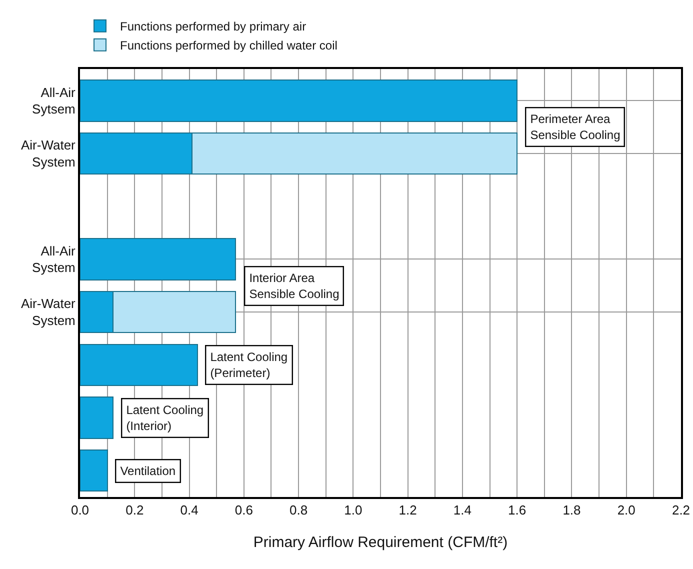  I want to click on x-tick-label: 1.8, so click(571, 510).